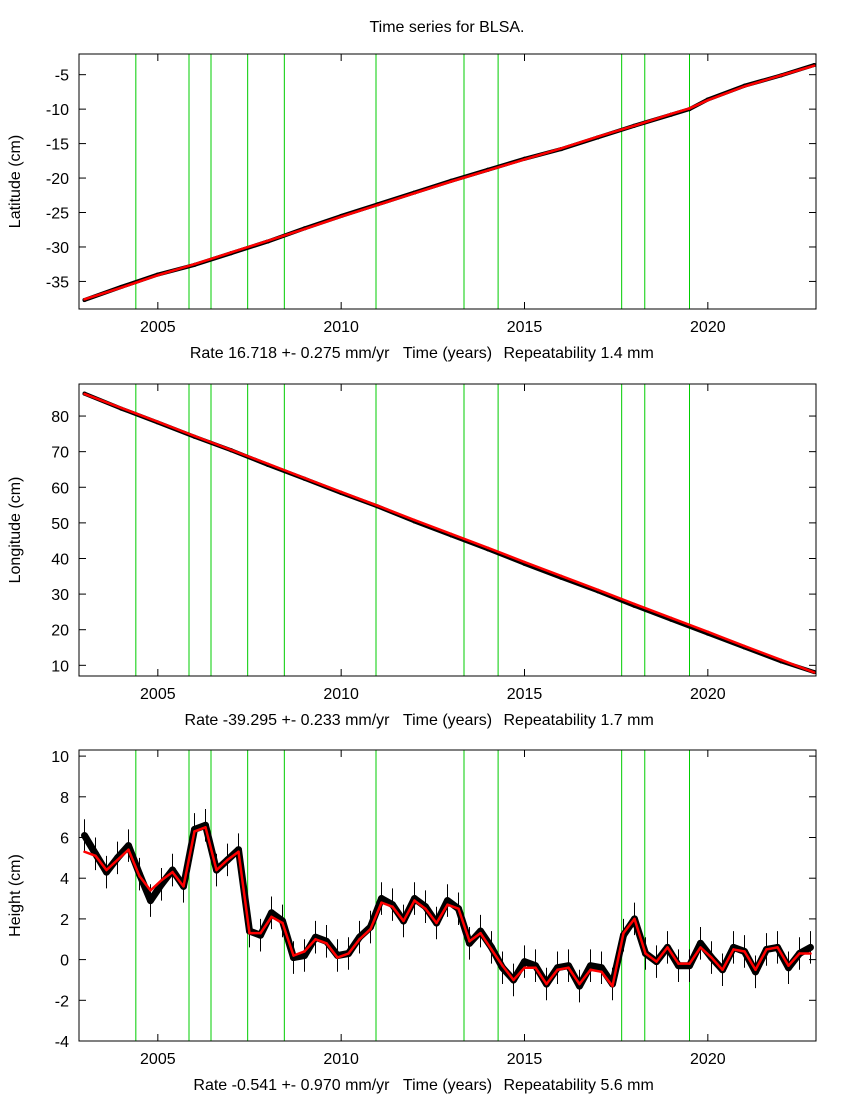 Image resolution: width=850 pixels, height=1100 pixels. I want to click on latitude-xtick-label: 2005, so click(158, 327).